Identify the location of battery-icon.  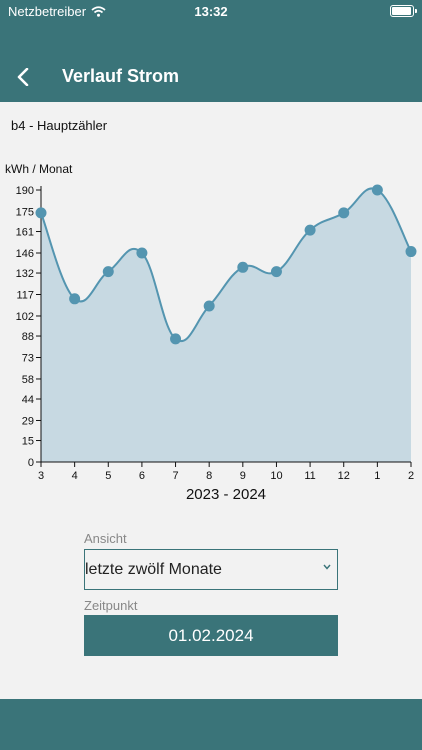
(403, 11).